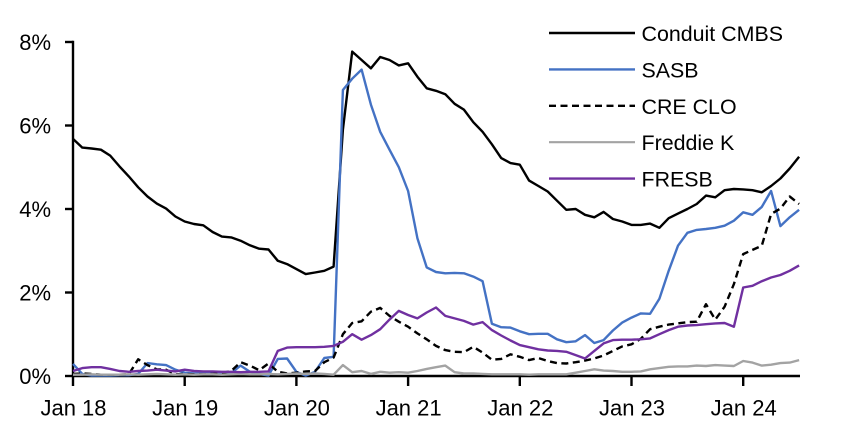  Describe the element at coordinates (73, 408) in the screenshot. I see `svg-text: Jan 18` at that location.